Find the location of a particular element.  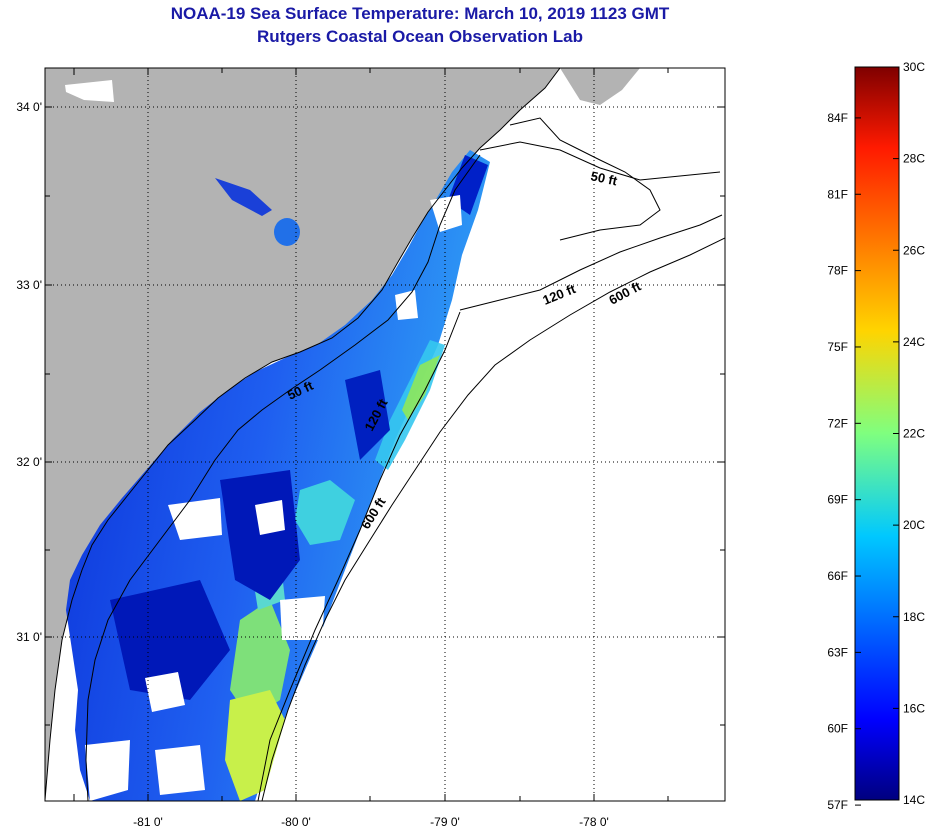

colorbar-celsius-label: 20C is located at coordinates (914, 525).